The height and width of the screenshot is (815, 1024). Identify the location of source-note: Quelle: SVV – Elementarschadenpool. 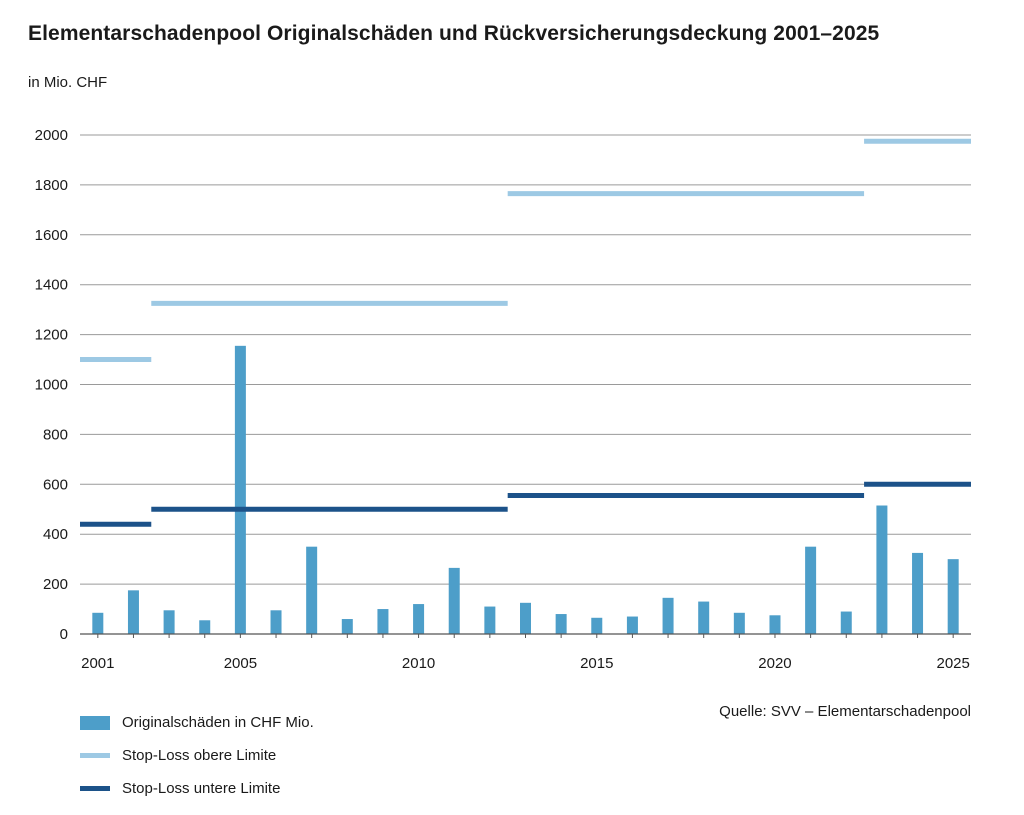
(845, 711).